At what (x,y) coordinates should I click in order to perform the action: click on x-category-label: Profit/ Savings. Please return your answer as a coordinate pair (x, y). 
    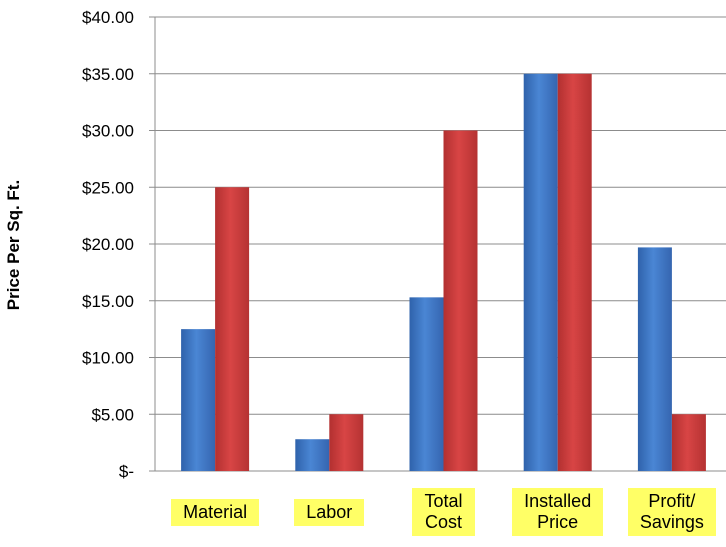
    Looking at the image, I should click on (671, 512).